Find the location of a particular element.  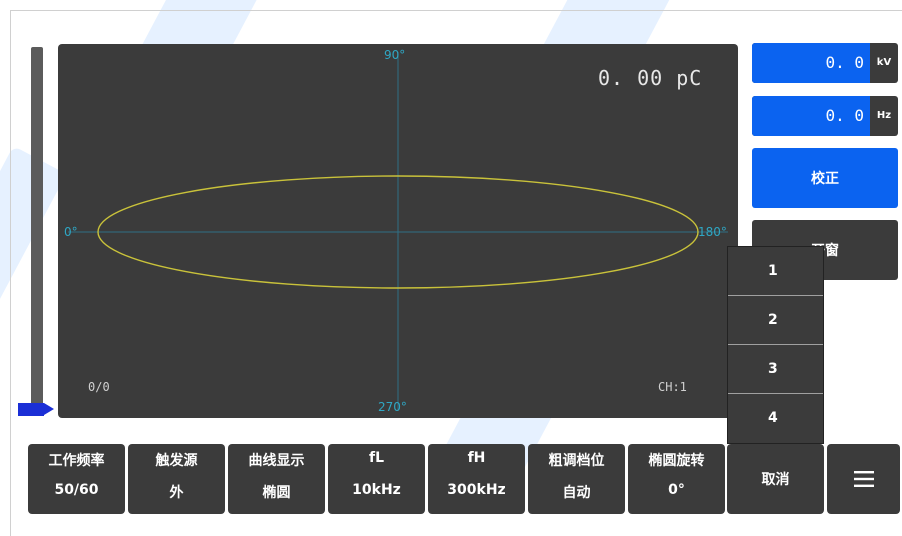

param-value: 0° is located at coordinates (676, 490).